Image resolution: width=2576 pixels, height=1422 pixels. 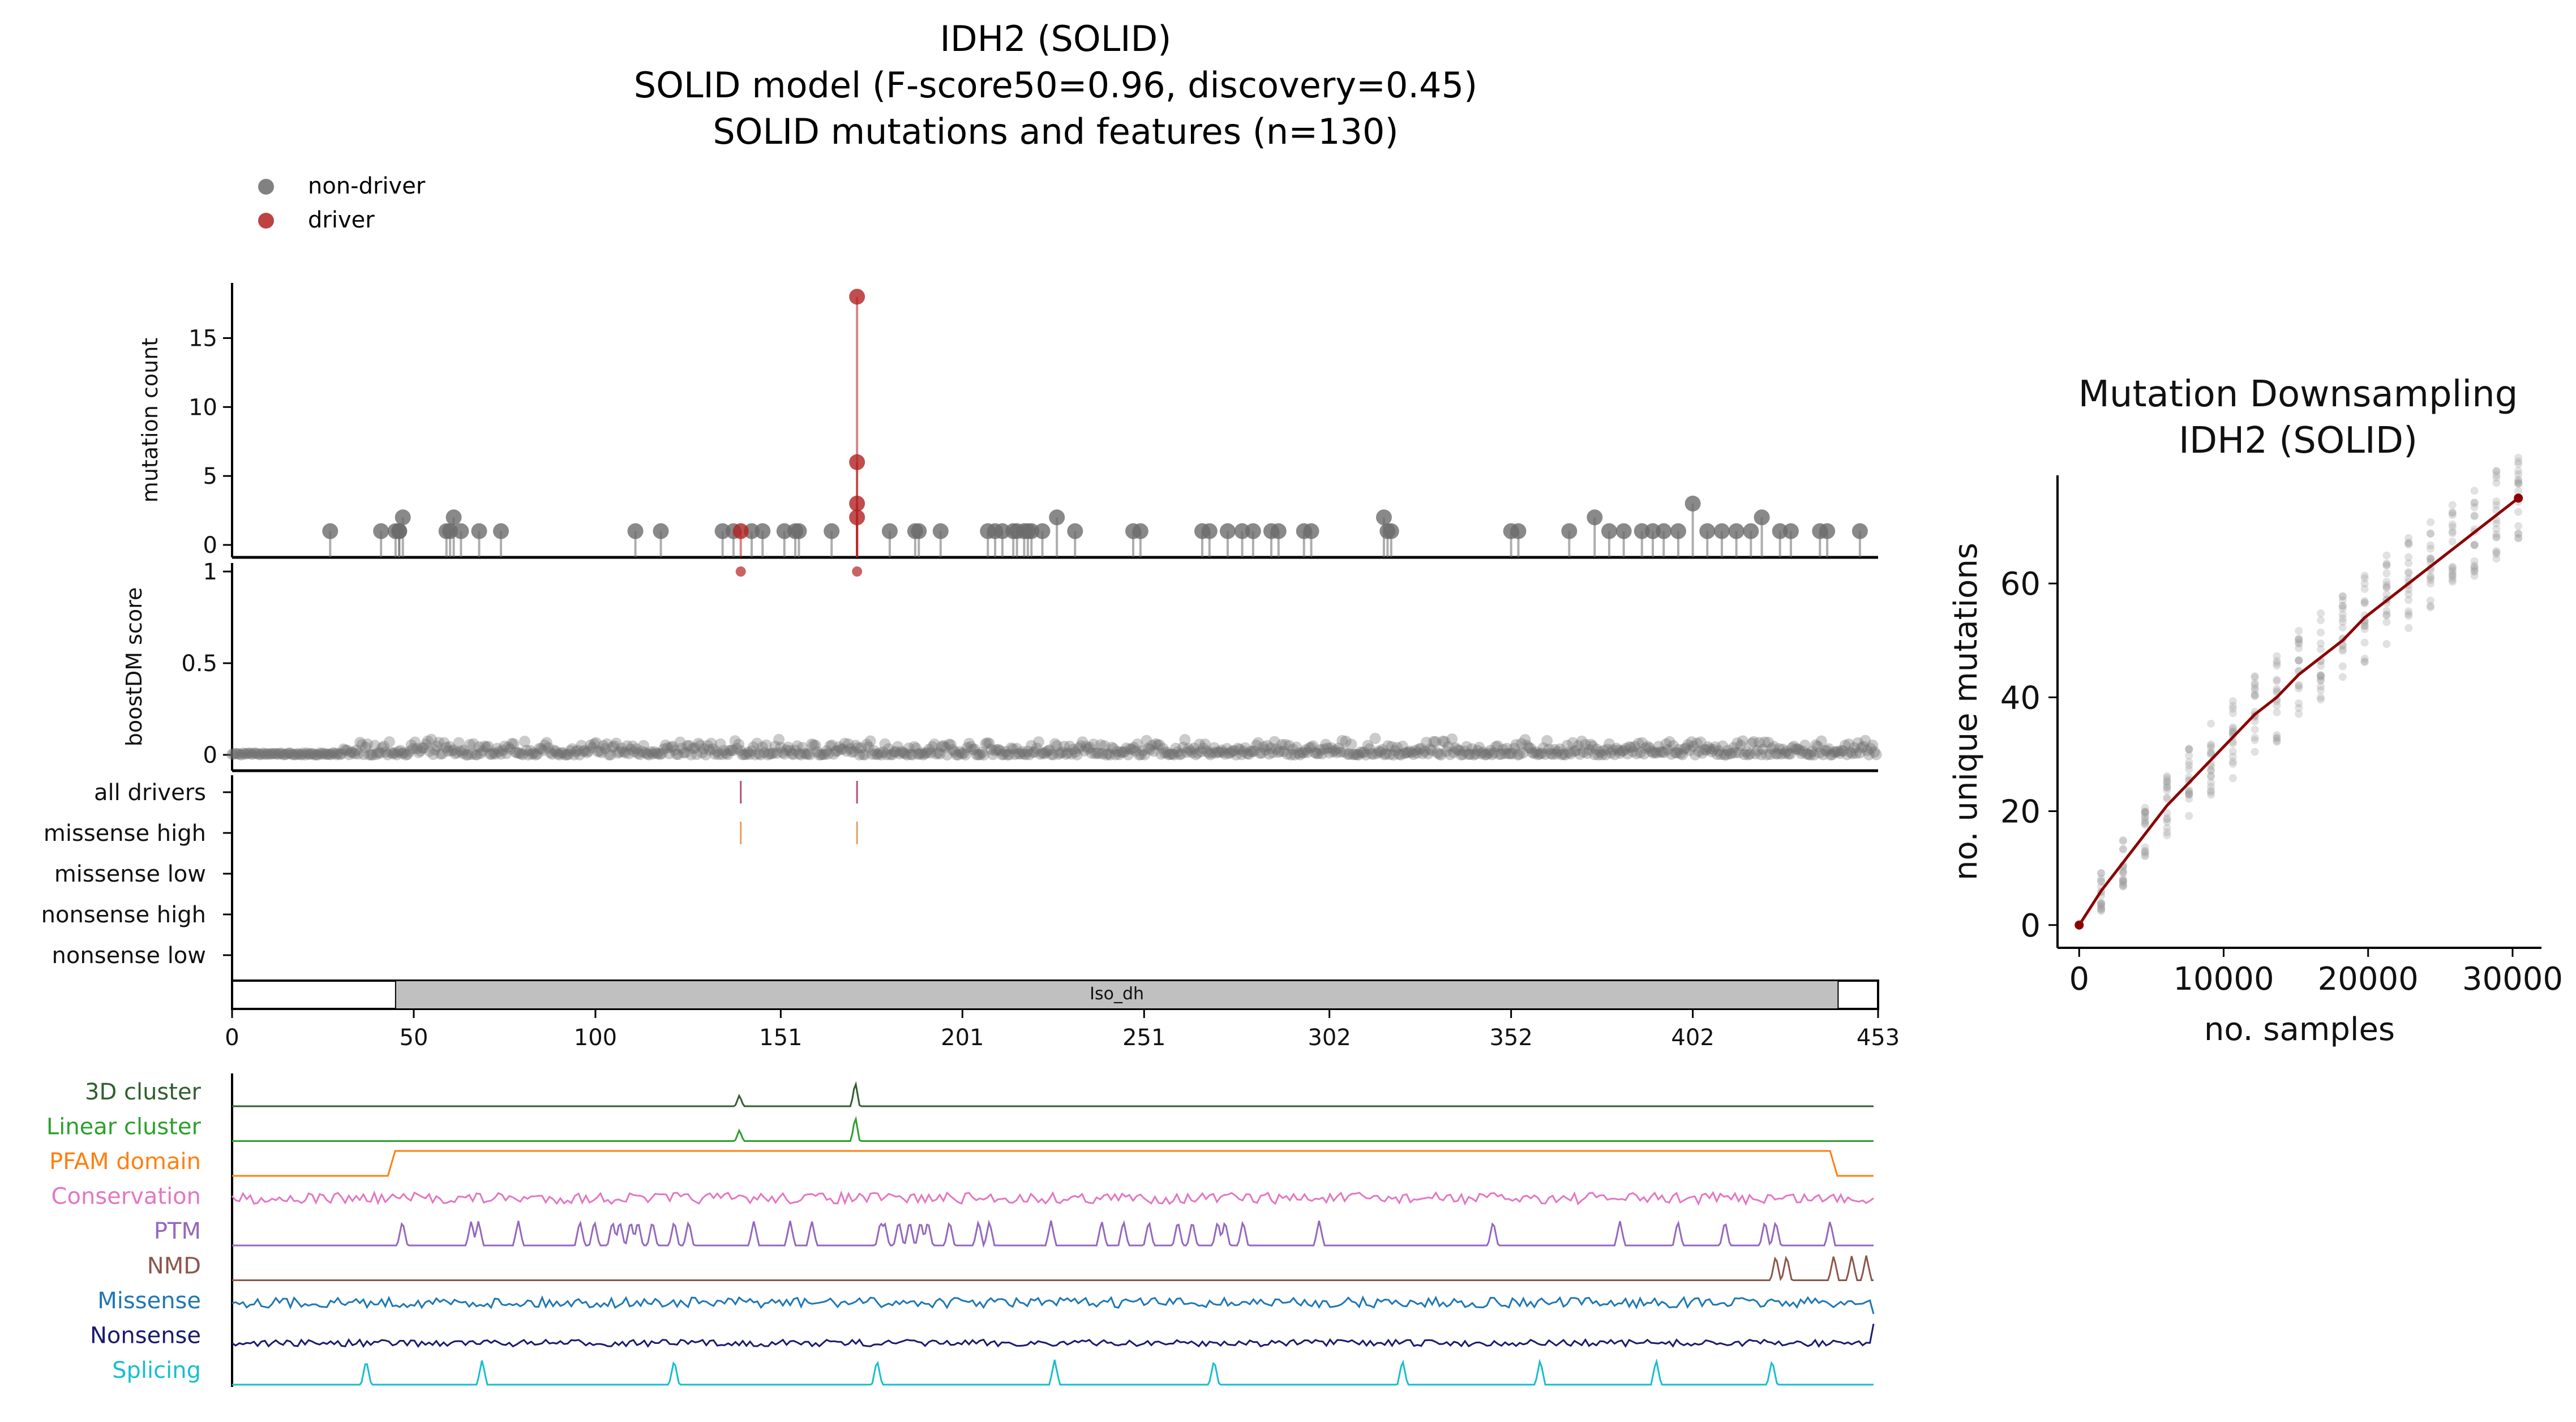 I want to click on downsampling-y-tick-label: 60, so click(x=2020, y=584).